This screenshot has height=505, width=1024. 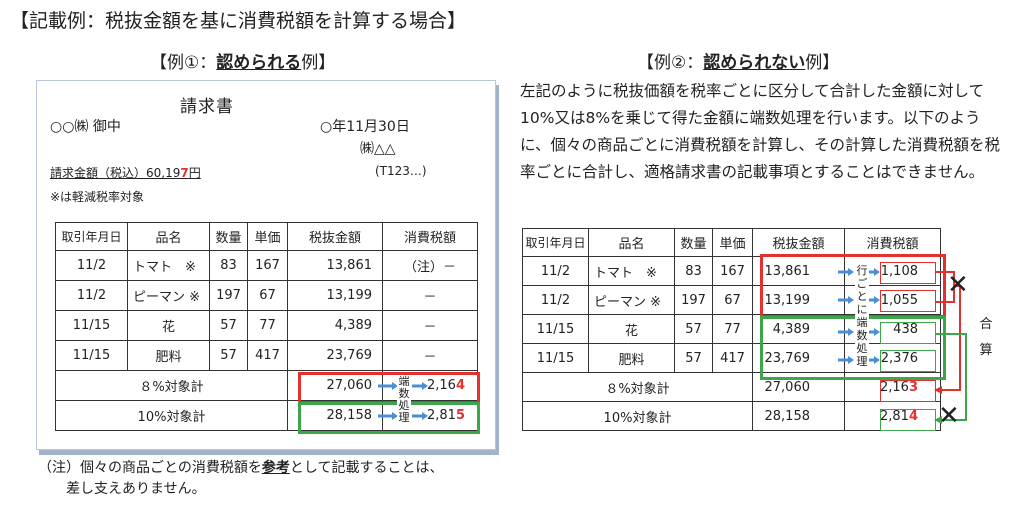 What do you see at coordinates (754, 63) in the screenshot?
I see `example2-heading-bold: 認められない` at bounding box center [754, 63].